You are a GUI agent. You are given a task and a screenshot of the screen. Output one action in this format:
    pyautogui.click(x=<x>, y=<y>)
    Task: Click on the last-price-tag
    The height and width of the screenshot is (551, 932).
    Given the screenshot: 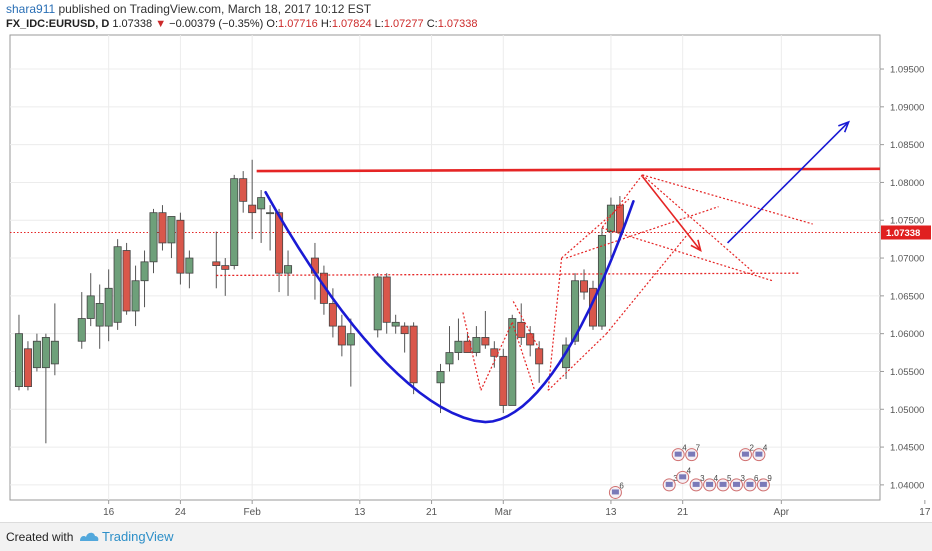 What is the action you would take?
    pyautogui.click(x=906, y=232)
    